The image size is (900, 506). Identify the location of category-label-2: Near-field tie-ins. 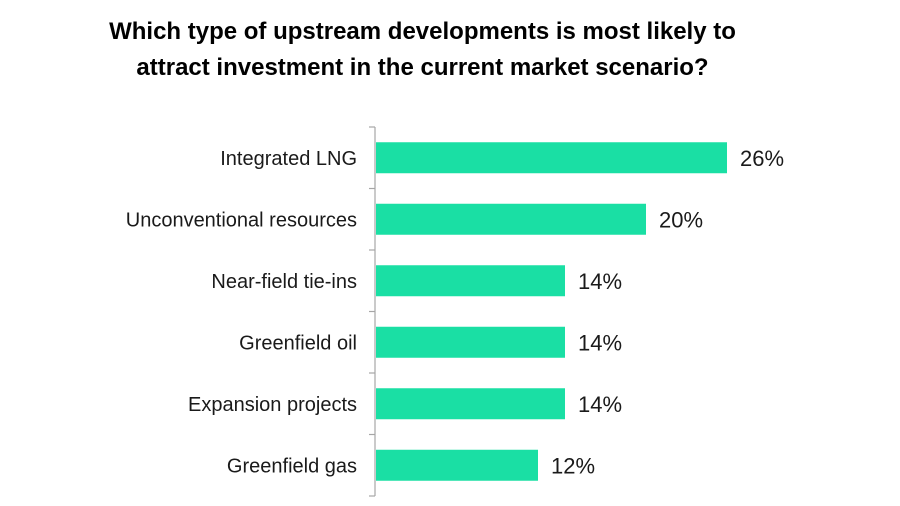
(284, 282).